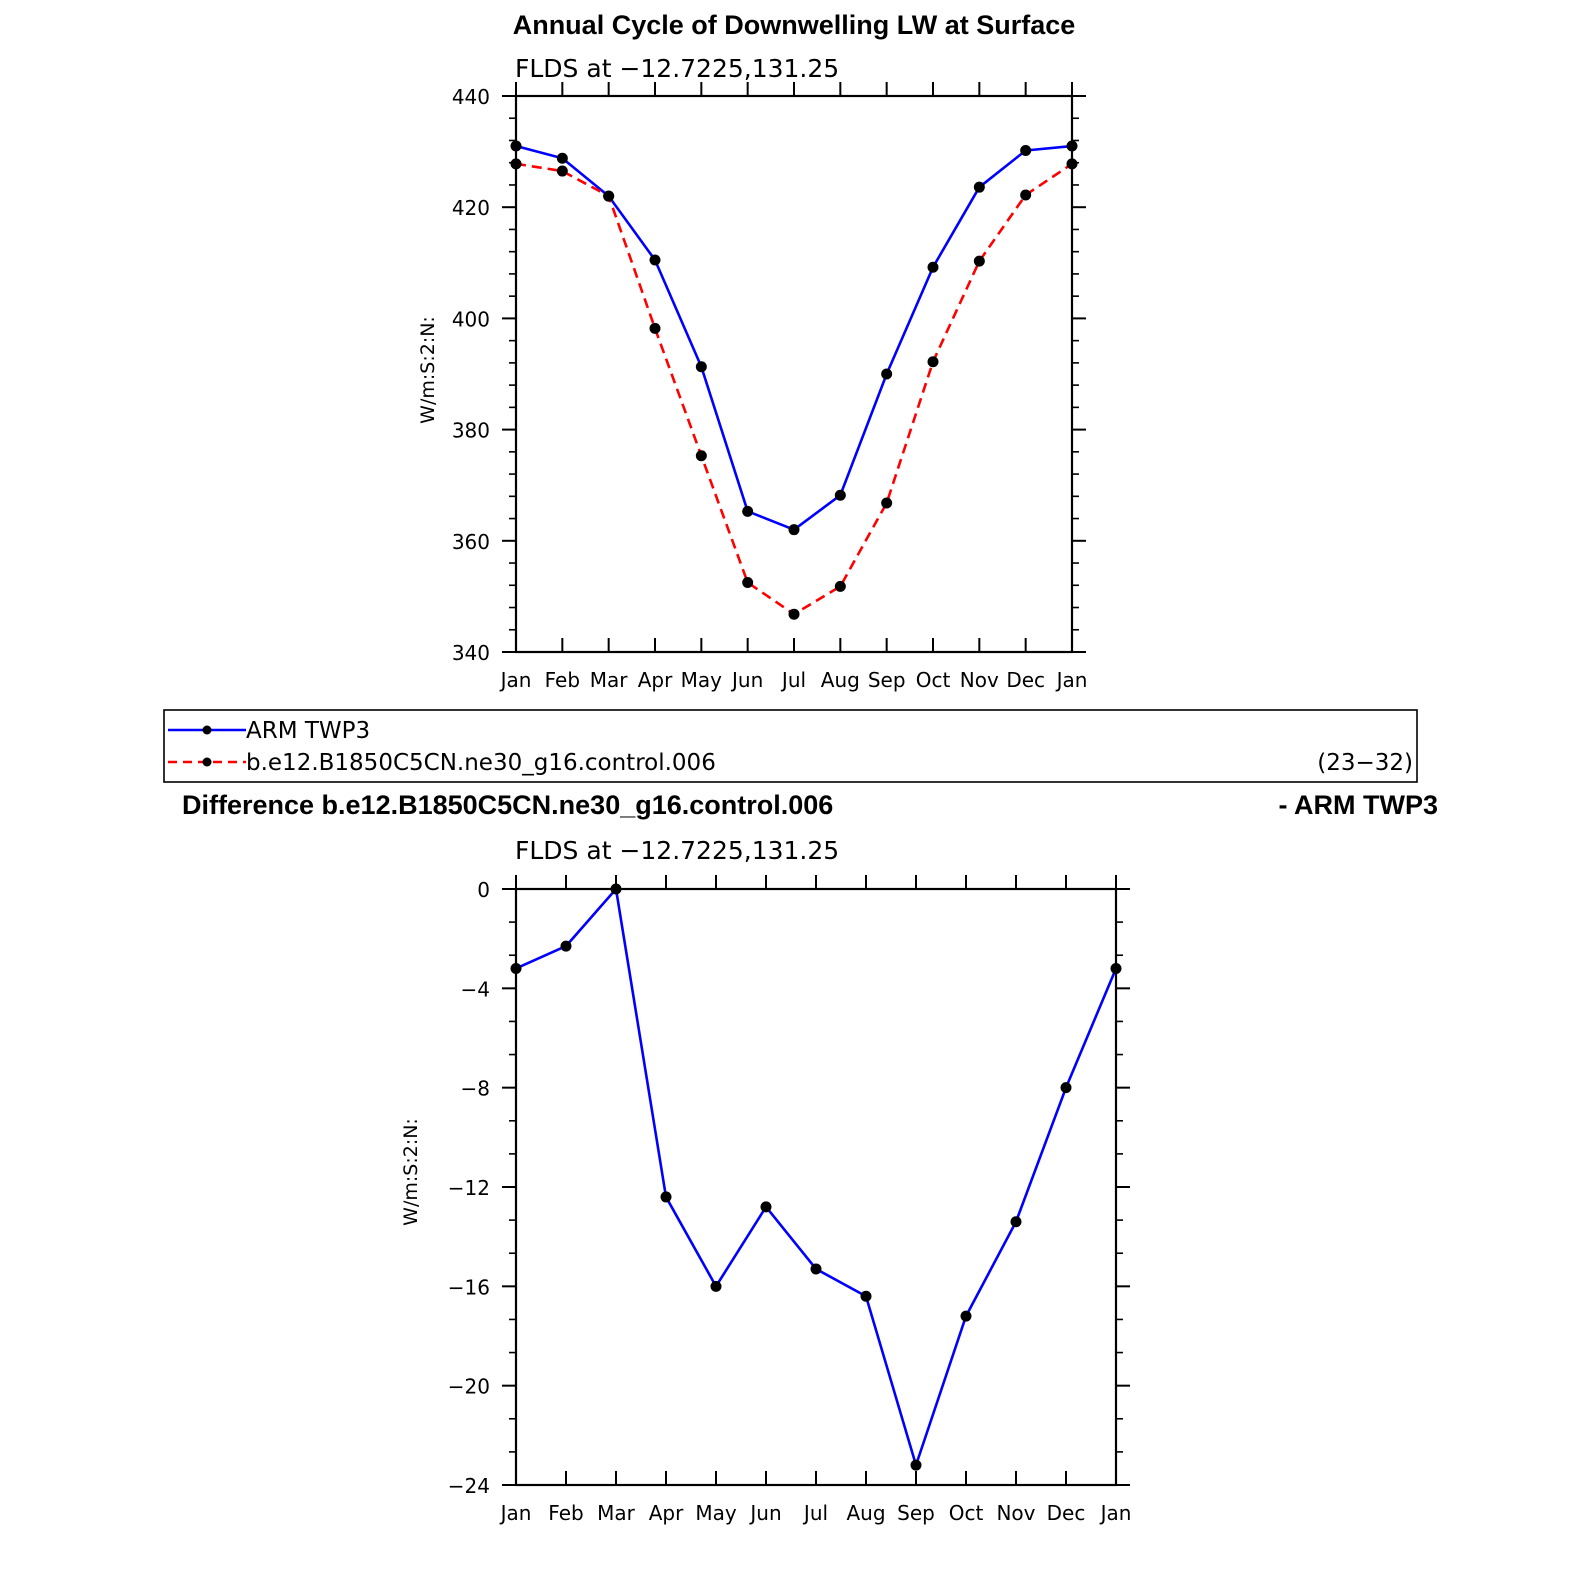  I want to click on top-y-tick-label: 360, so click(471, 542).